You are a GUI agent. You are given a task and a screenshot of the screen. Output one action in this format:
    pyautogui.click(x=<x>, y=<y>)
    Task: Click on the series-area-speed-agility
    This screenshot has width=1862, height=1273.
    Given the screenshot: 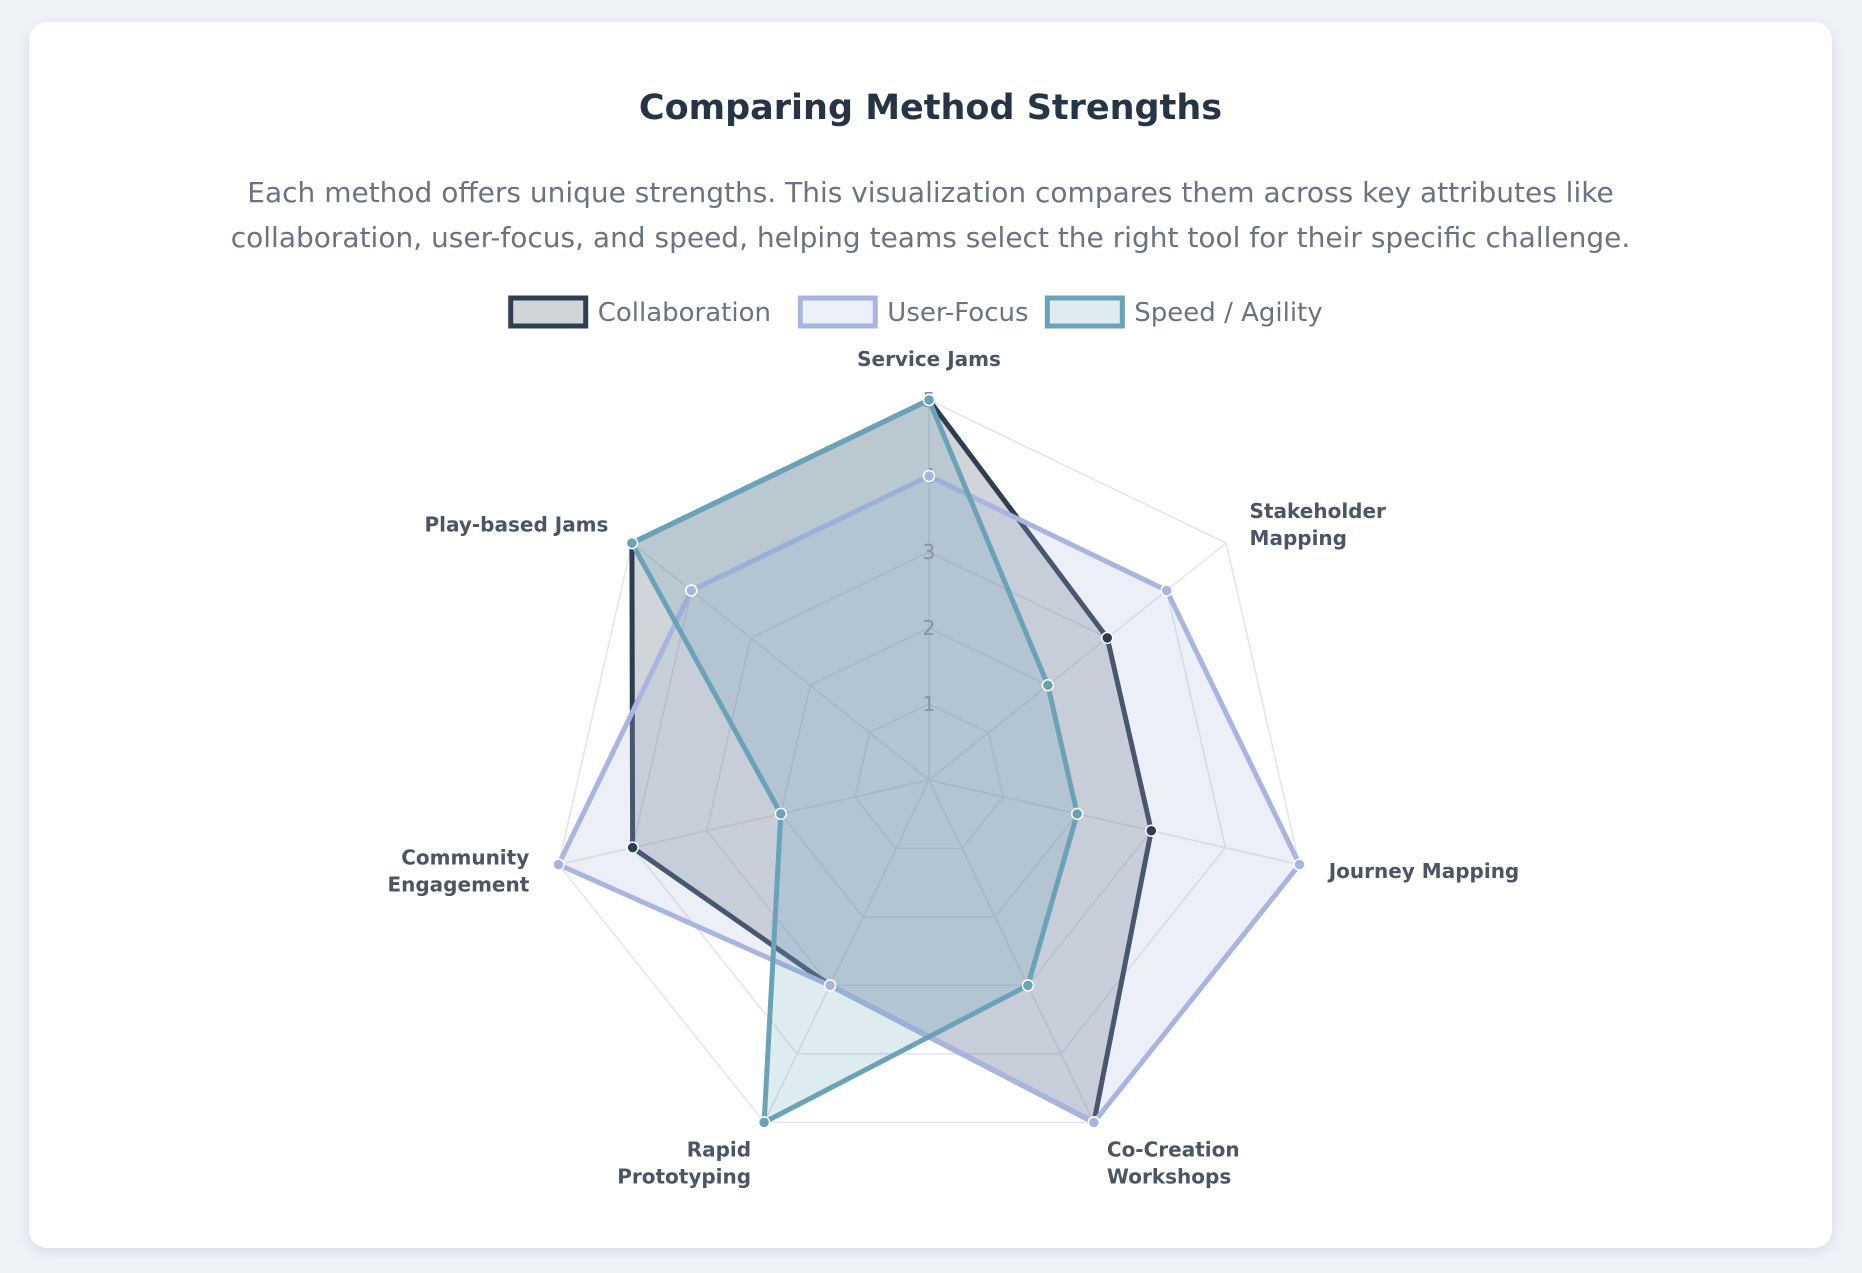 What is the action you would take?
    pyautogui.click(x=854, y=761)
    